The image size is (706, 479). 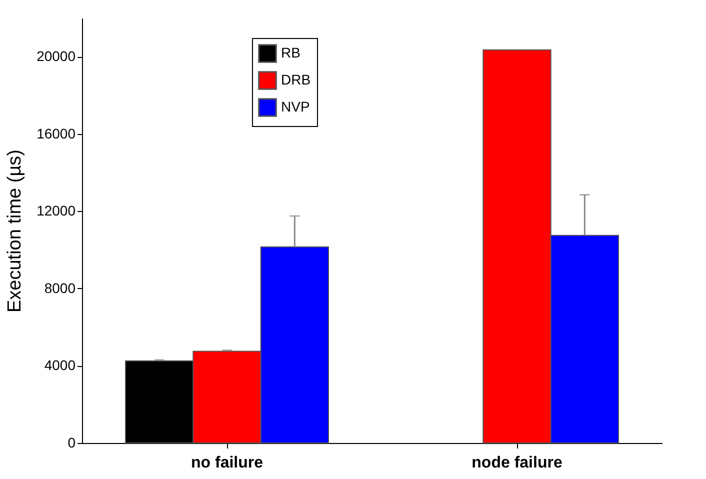 I want to click on legend-label: RB, so click(x=290, y=52).